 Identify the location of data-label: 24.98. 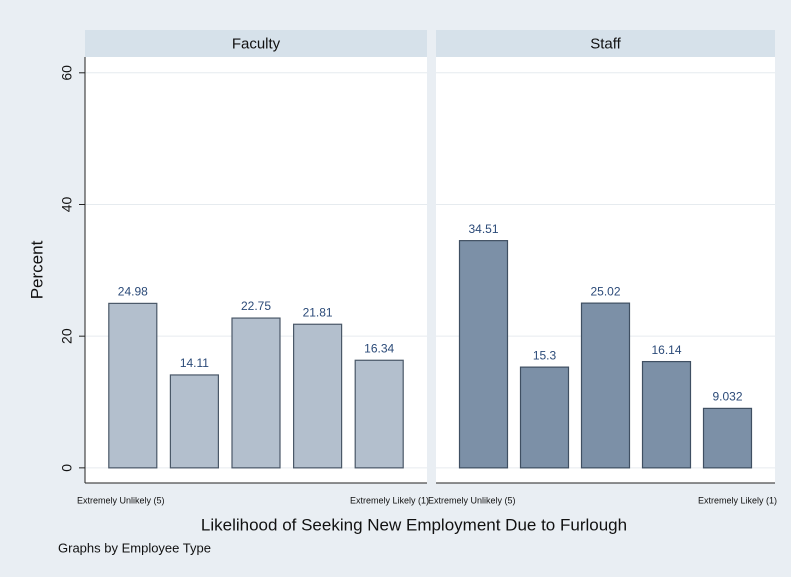
(133, 292).